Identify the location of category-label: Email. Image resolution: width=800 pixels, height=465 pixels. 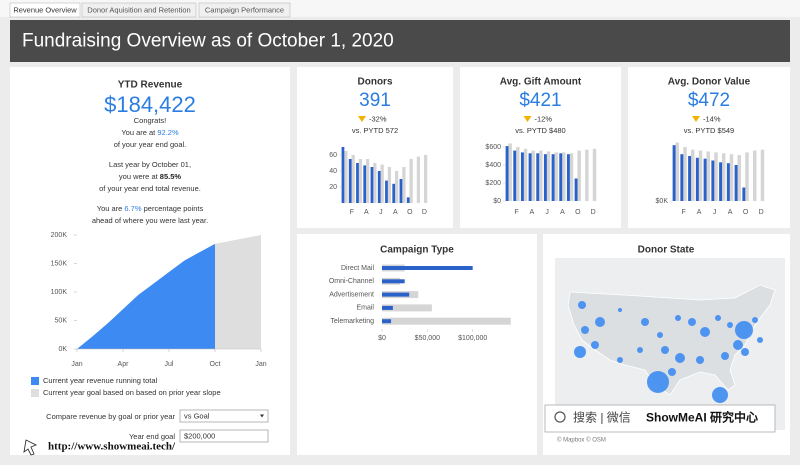
(365, 308).